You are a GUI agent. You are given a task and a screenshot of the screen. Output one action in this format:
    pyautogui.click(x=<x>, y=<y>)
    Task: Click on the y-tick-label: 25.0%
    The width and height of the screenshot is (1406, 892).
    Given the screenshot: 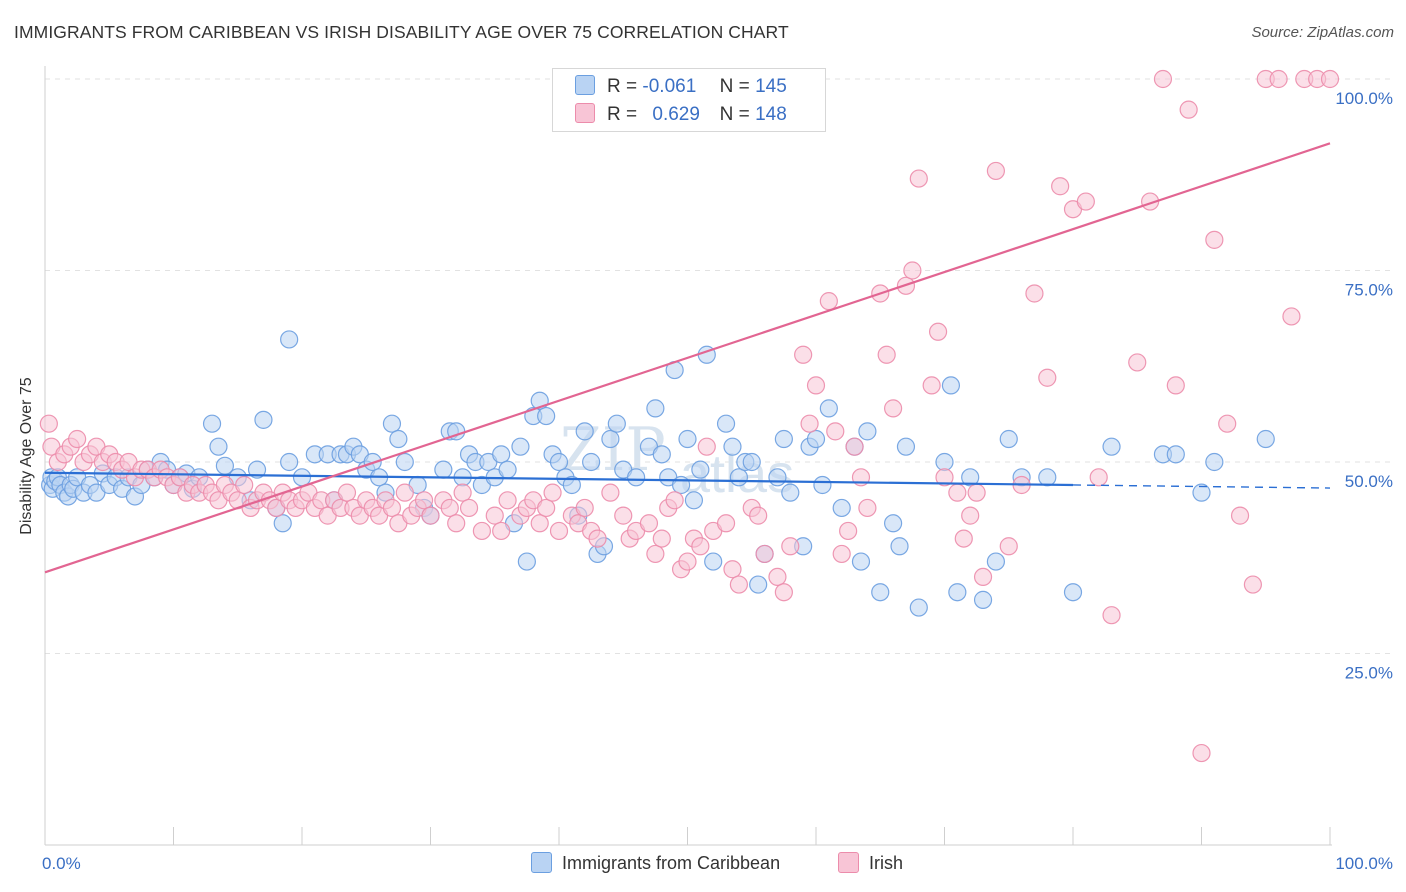 What is the action you would take?
    pyautogui.click(x=1369, y=673)
    